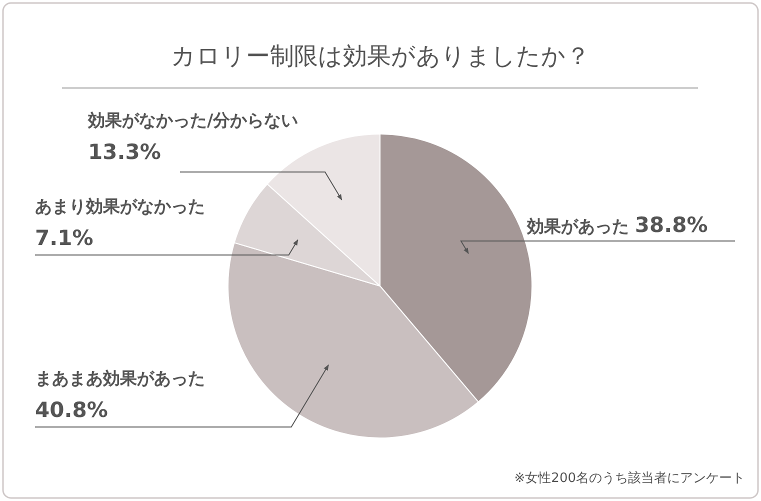 The image size is (761, 501). I want to click on slice-label: まあまあ効果があった, so click(120, 379).